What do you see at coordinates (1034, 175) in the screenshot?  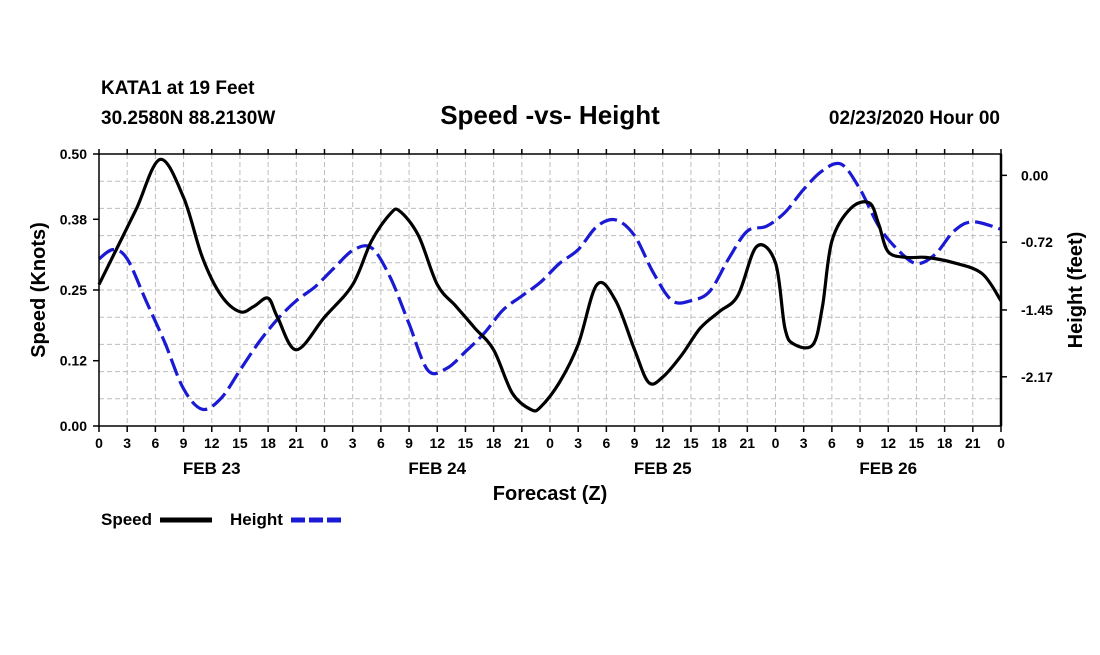 I see `y-right-tick-label: 0.00` at bounding box center [1034, 175].